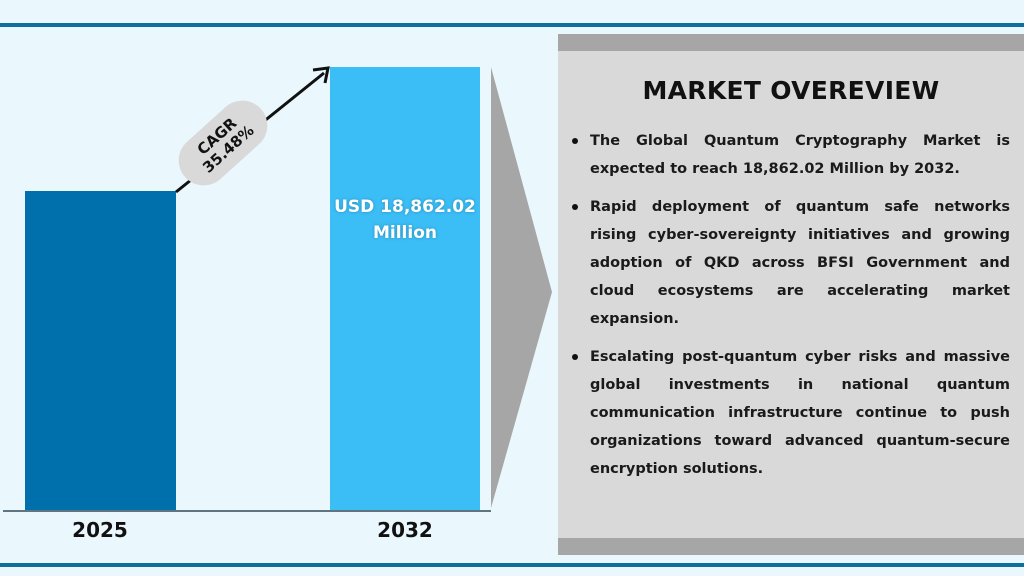  What do you see at coordinates (100, 350) in the screenshot?
I see `bar-2025` at bounding box center [100, 350].